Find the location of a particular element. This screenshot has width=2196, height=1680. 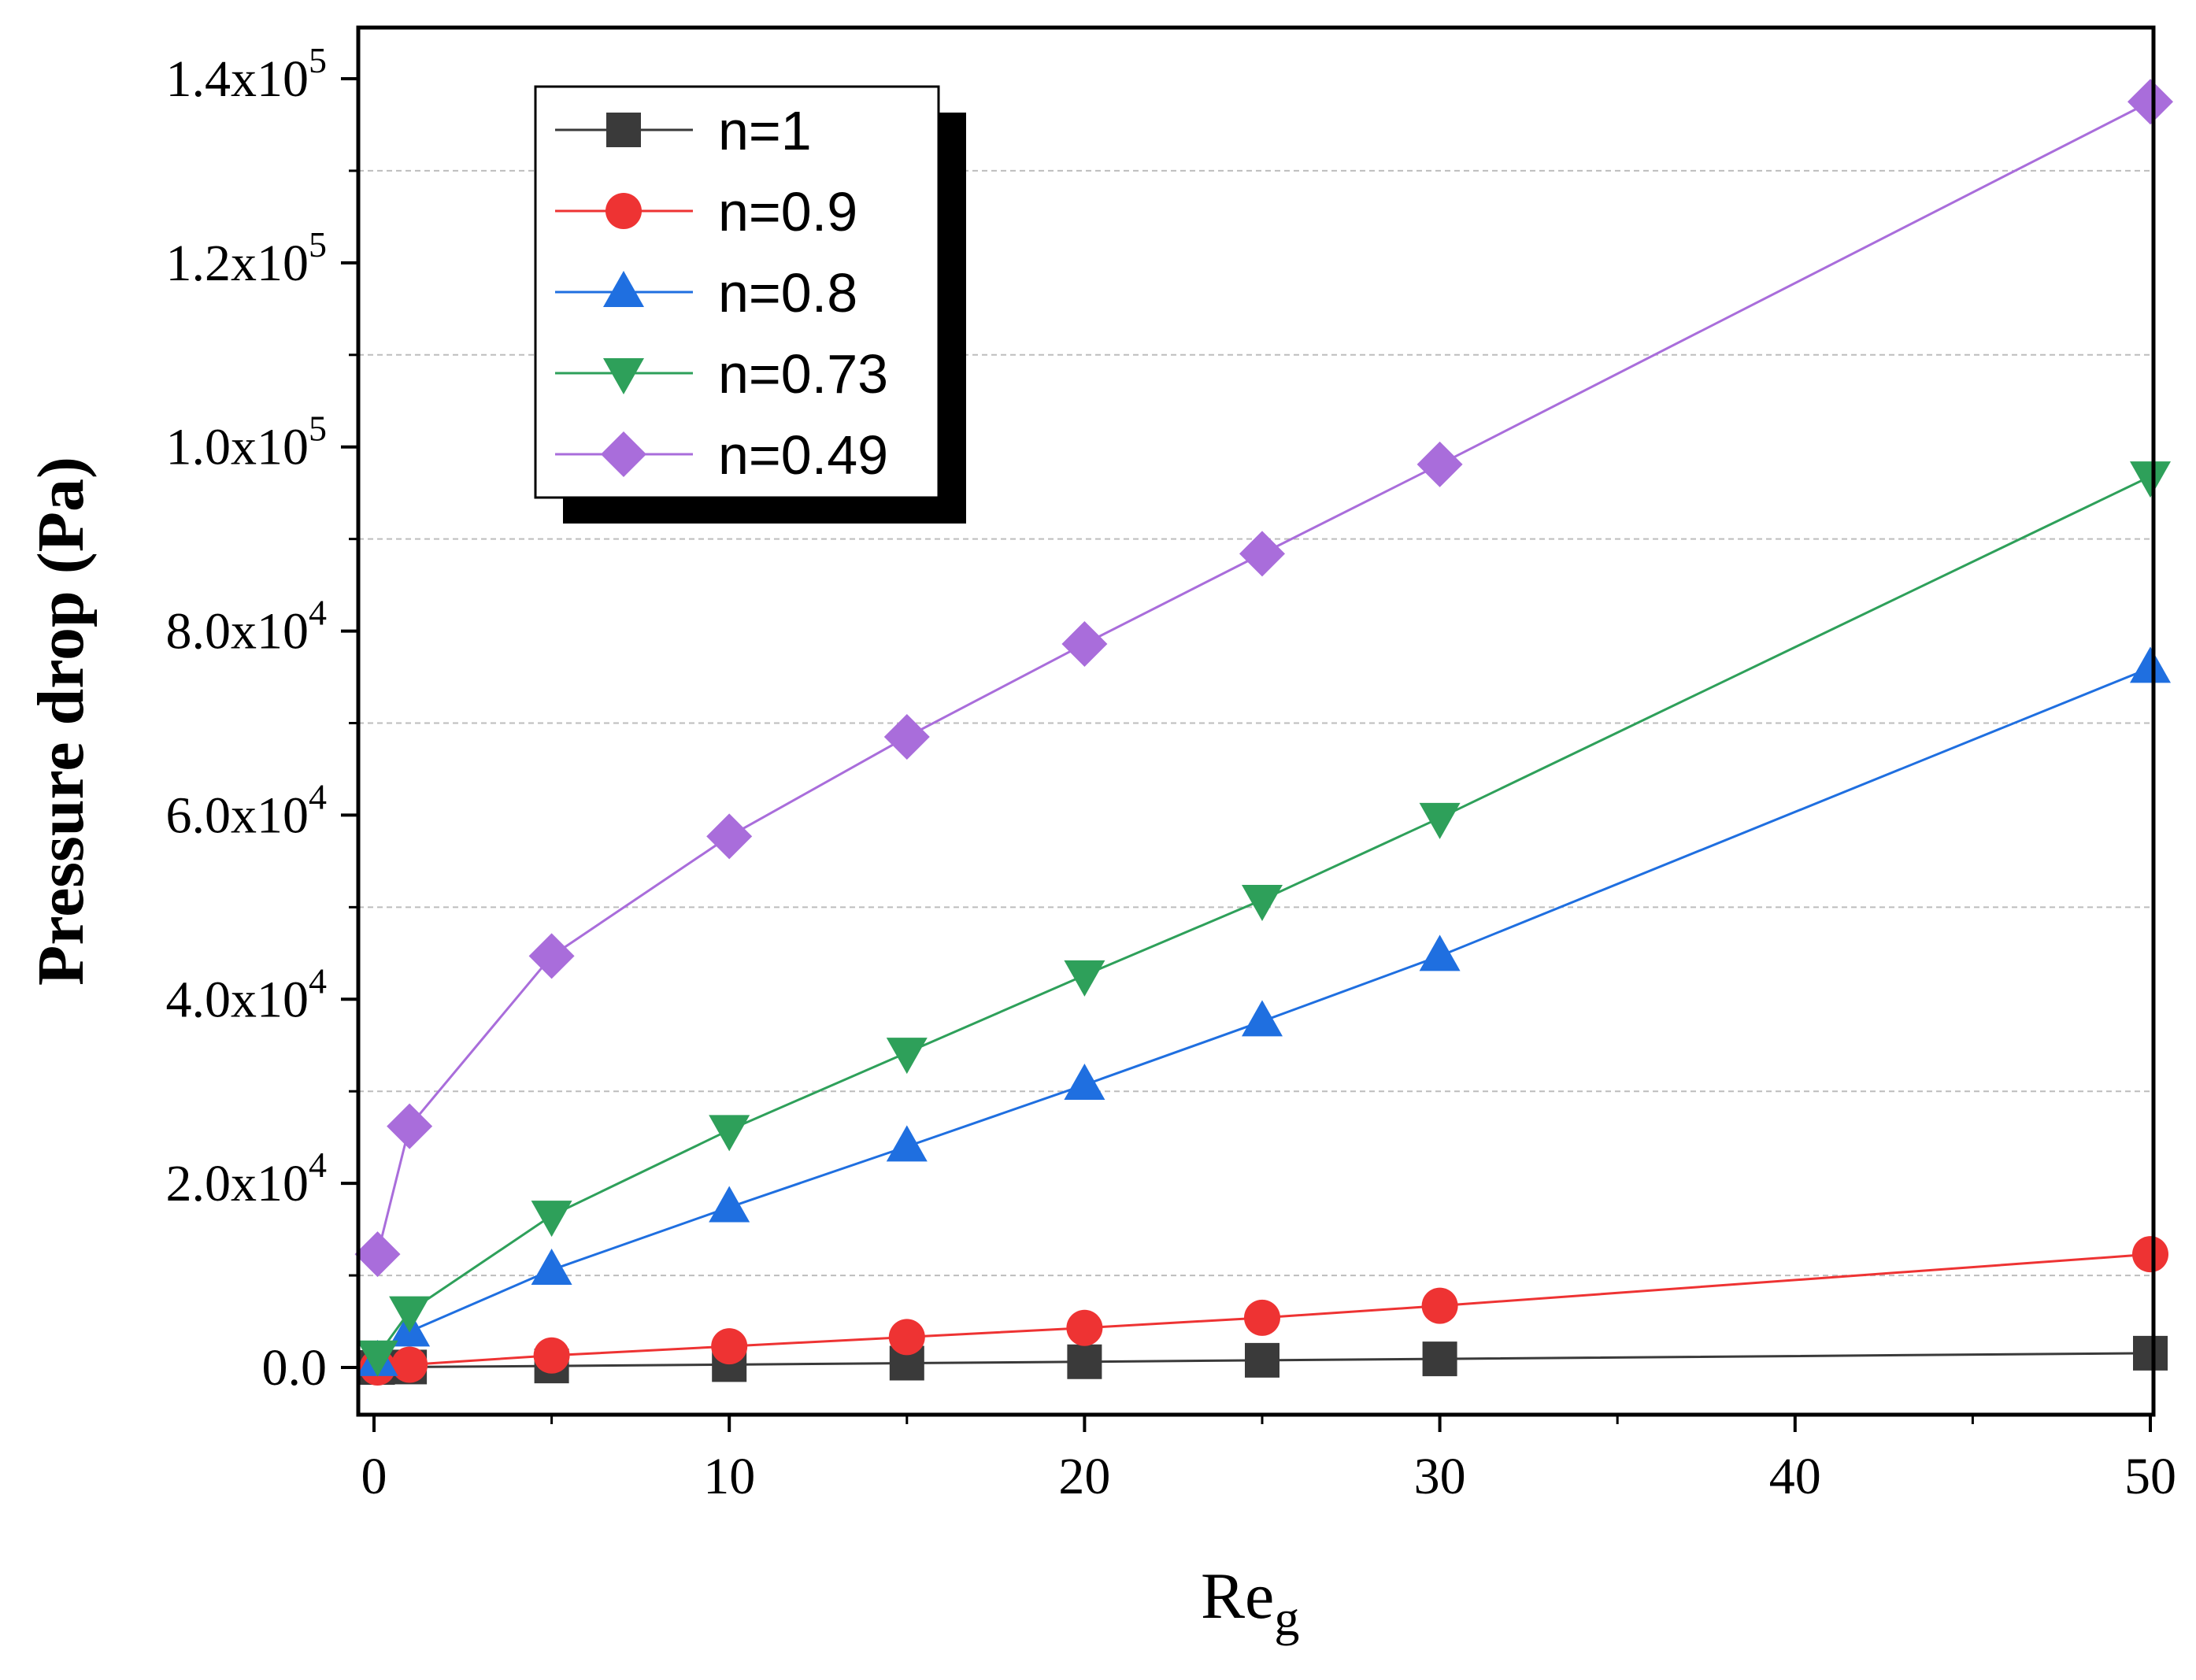

legend-label-n=0.49: n=0.49 is located at coordinates (803, 455).